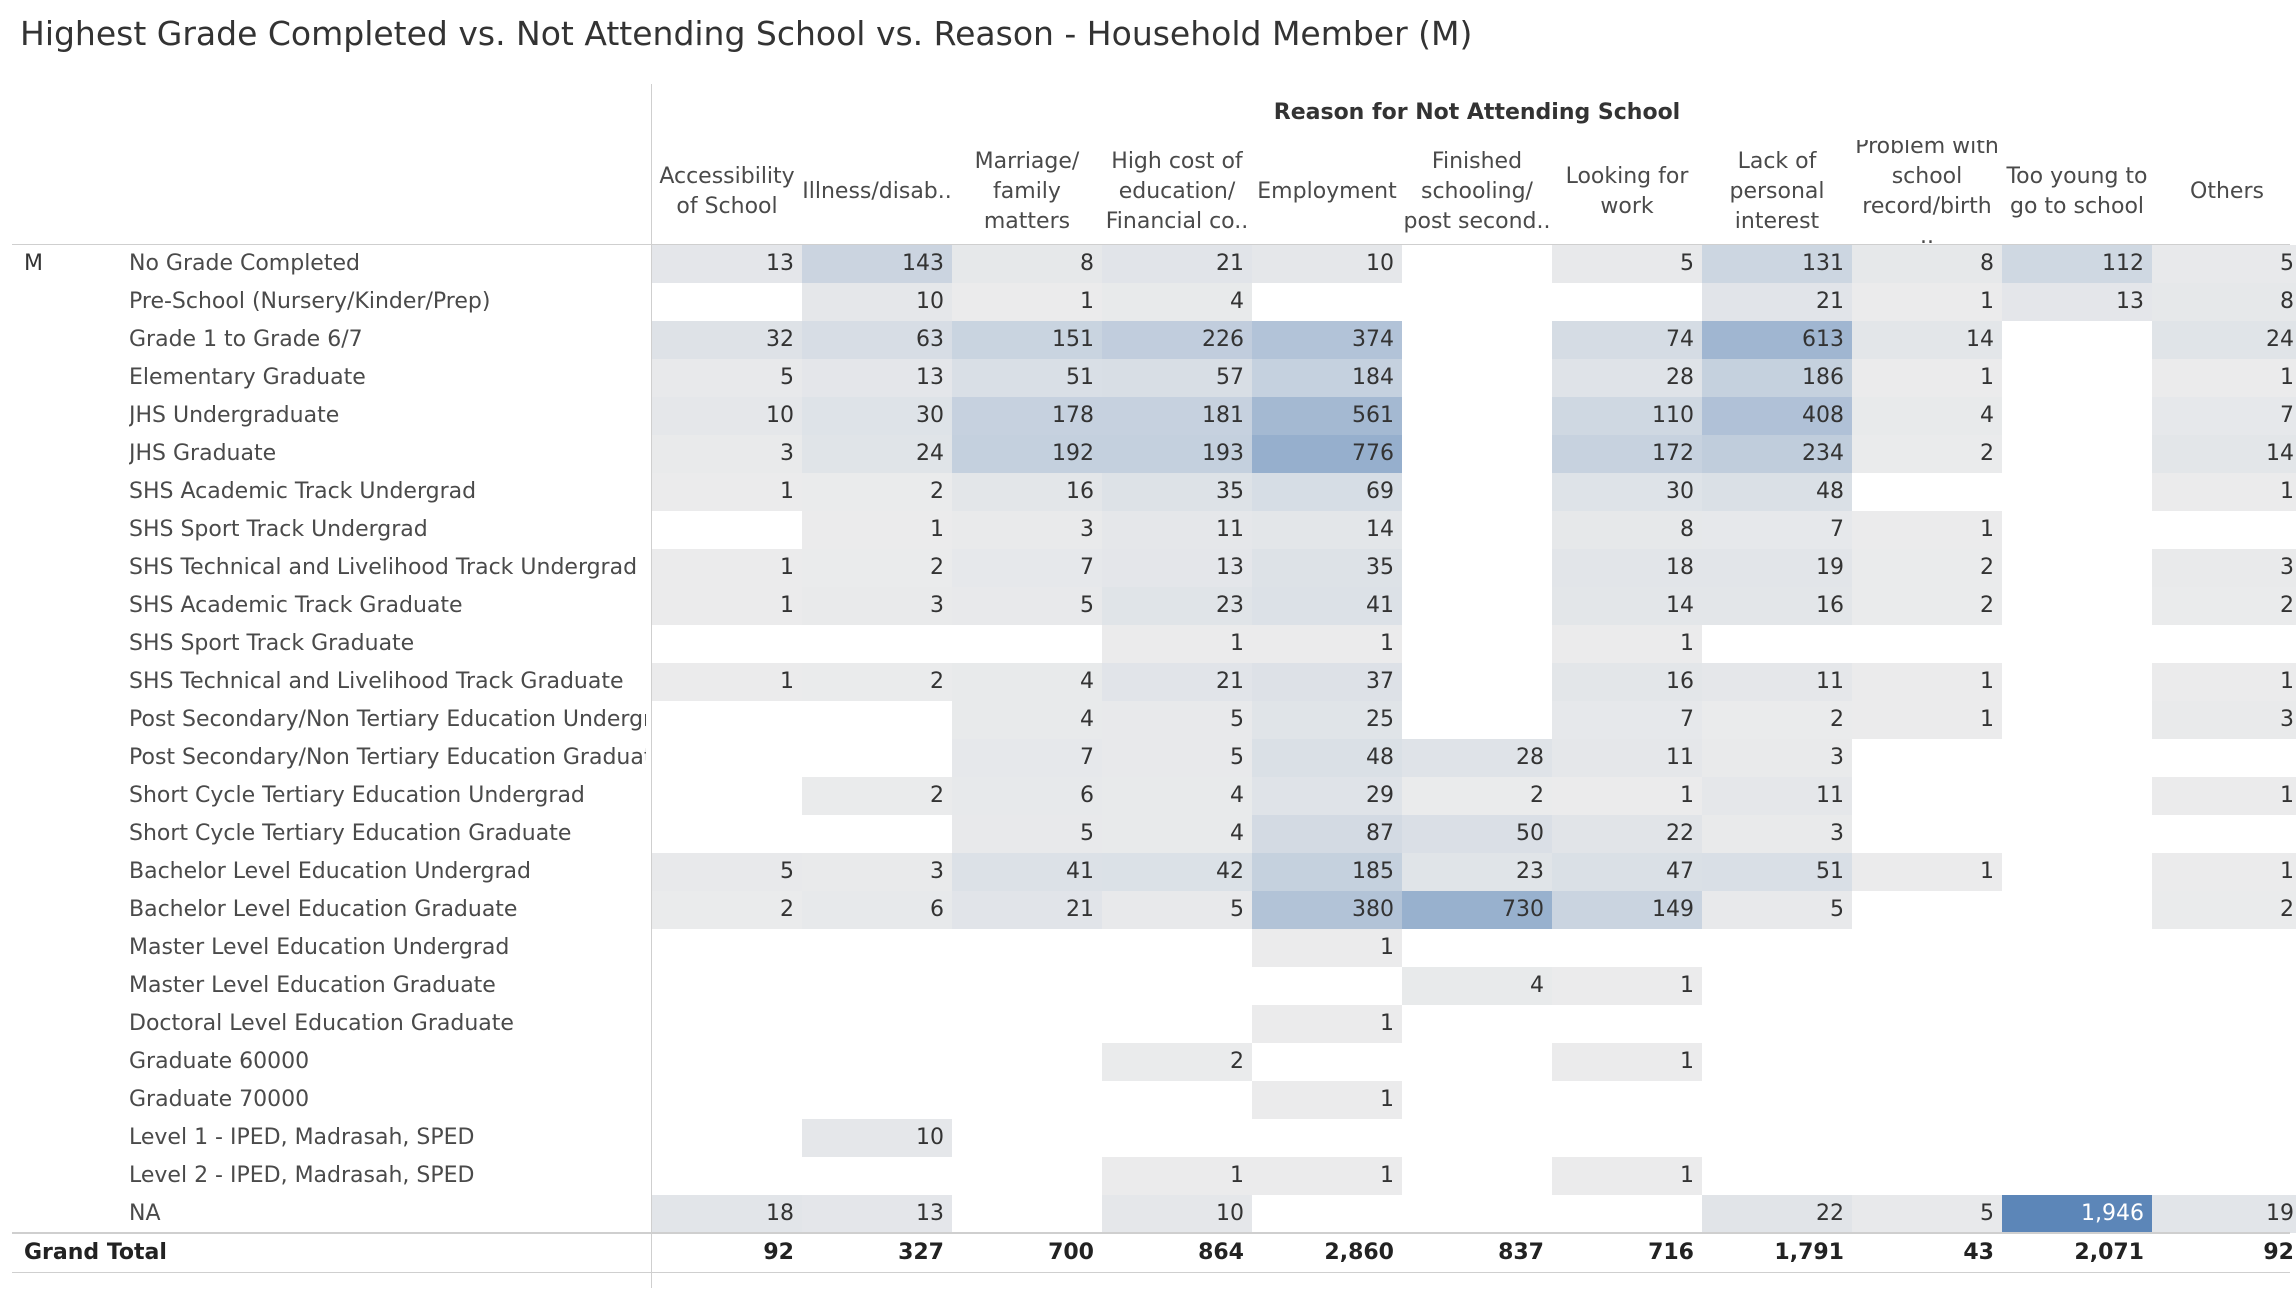 The image size is (2296, 1294). I want to click on column-header-line: post second.., so click(1477, 221).